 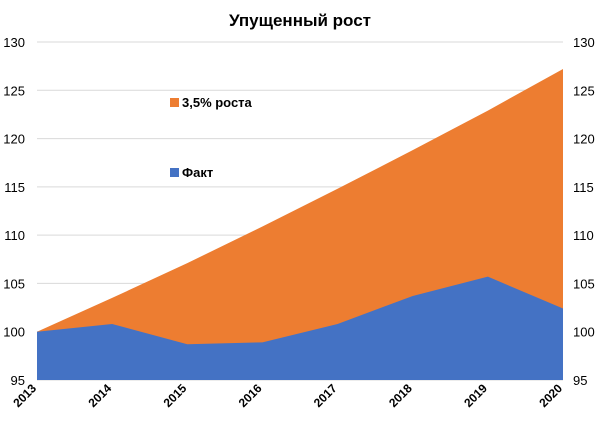 What do you see at coordinates (583, 187) in the screenshot?
I see `y-tick-label-right: 115` at bounding box center [583, 187].